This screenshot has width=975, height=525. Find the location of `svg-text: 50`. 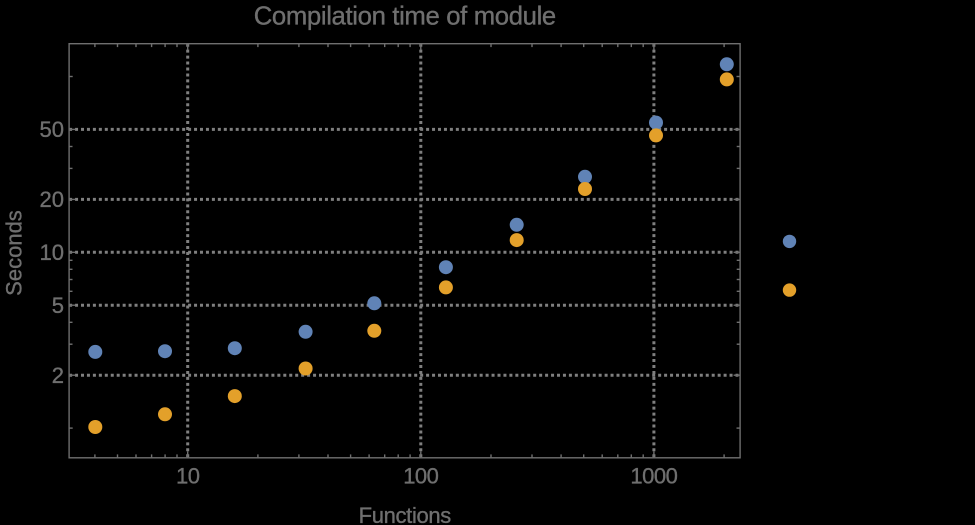

svg-text: 50 is located at coordinates (52, 129).